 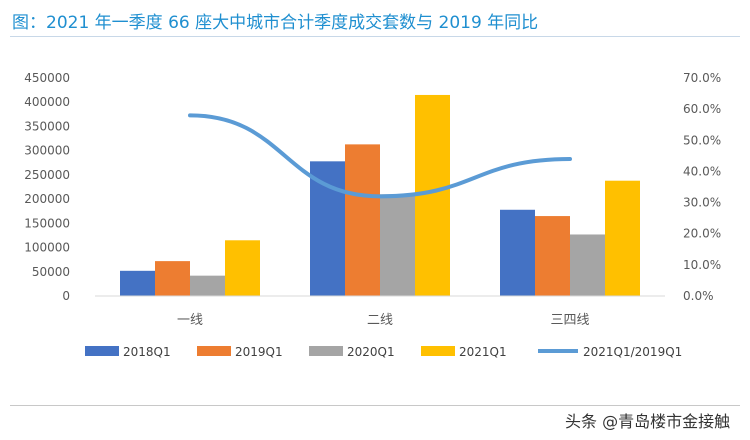 What do you see at coordinates (702, 140) in the screenshot?
I see `y2-tick-label: 50.0%` at bounding box center [702, 140].